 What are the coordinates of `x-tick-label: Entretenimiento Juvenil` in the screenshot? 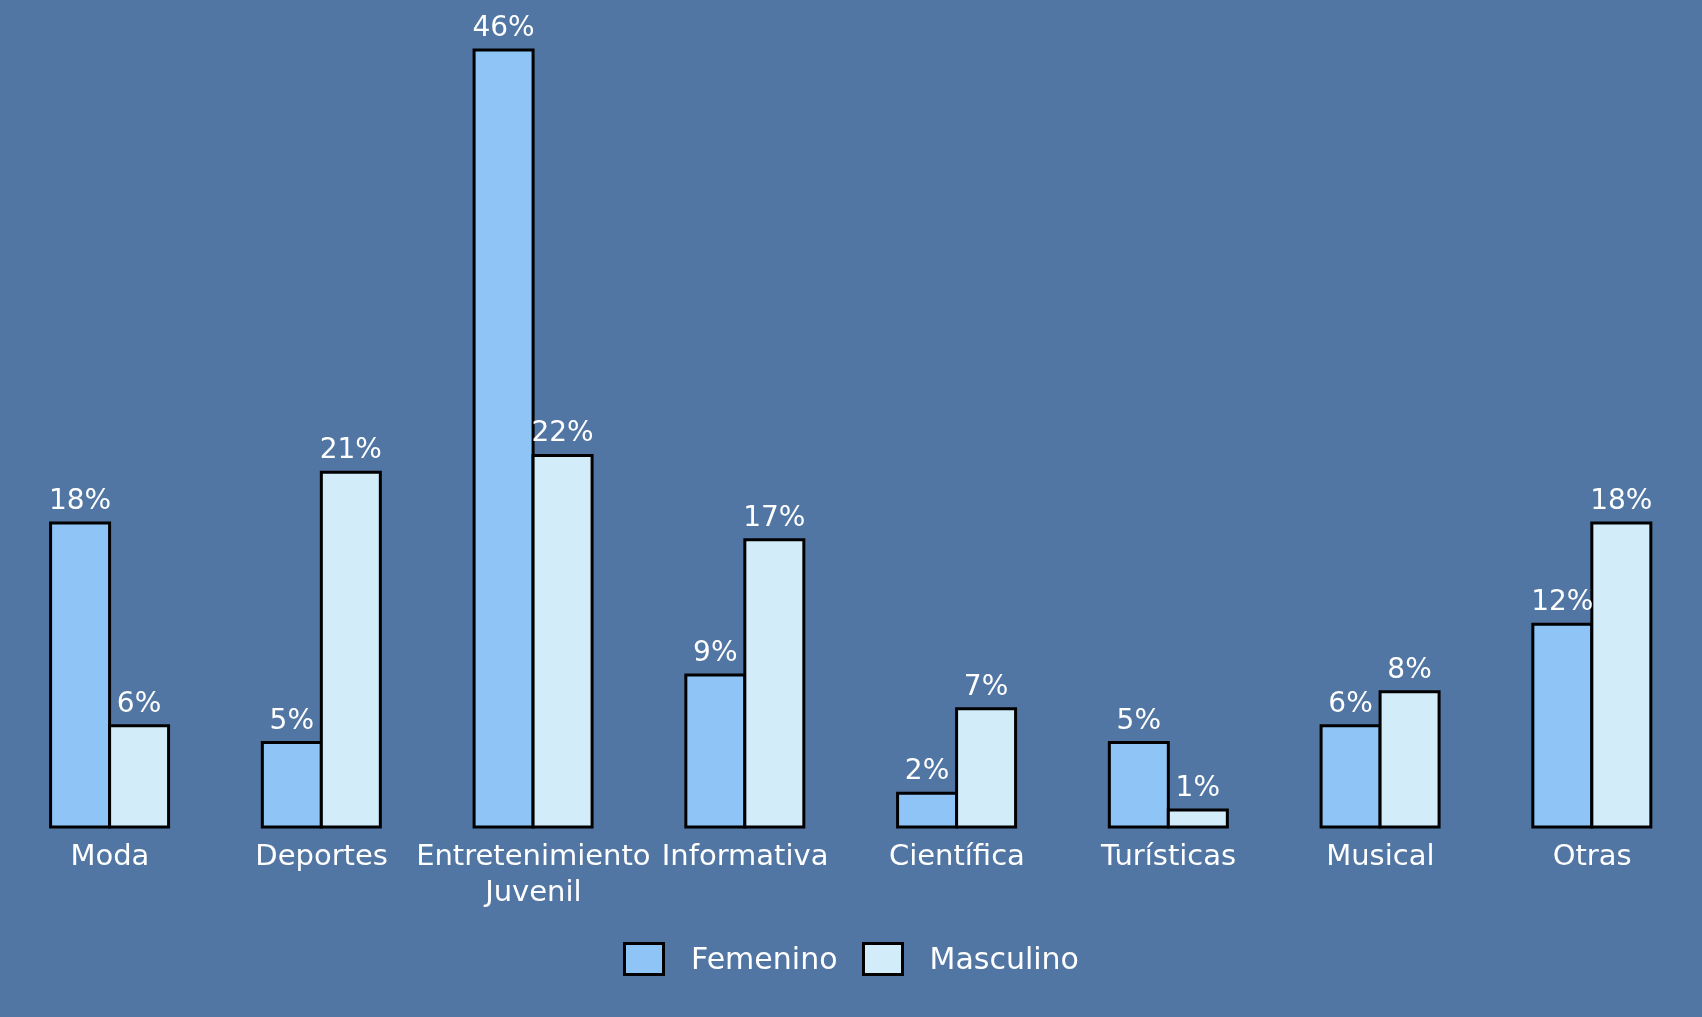 It's located at (533, 873).